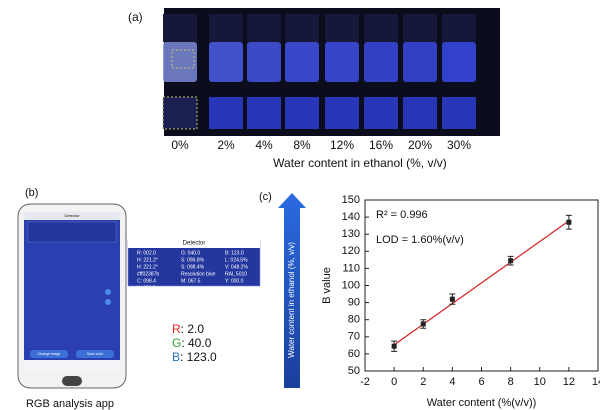 This screenshot has height=410, width=600. Describe the element at coordinates (381, 145) in the screenshot. I see `category-label: 16%` at that location.